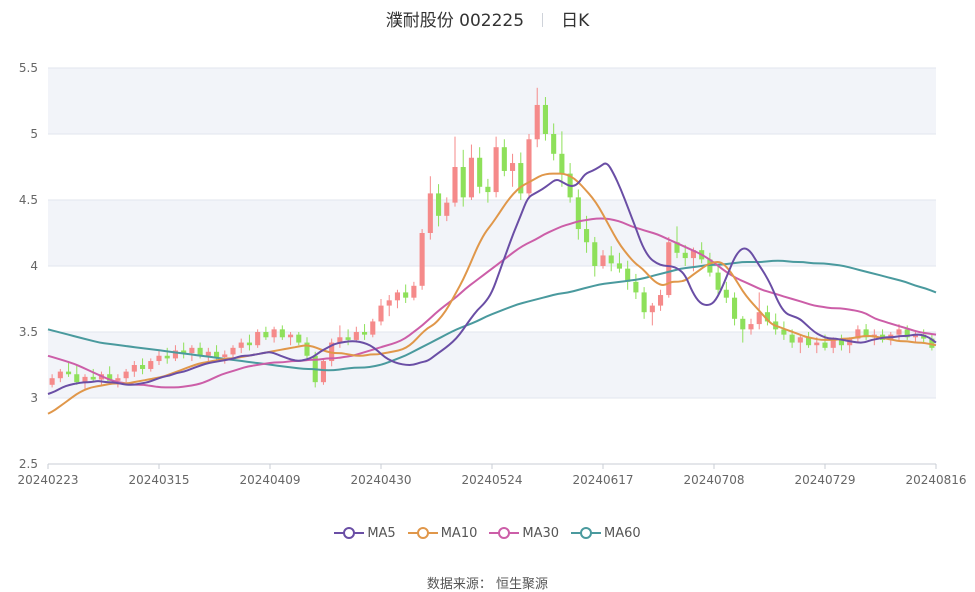  I want to click on y-axis: 2.5 3 3.5 4 4.5 5 5.5, so click(28, 266).